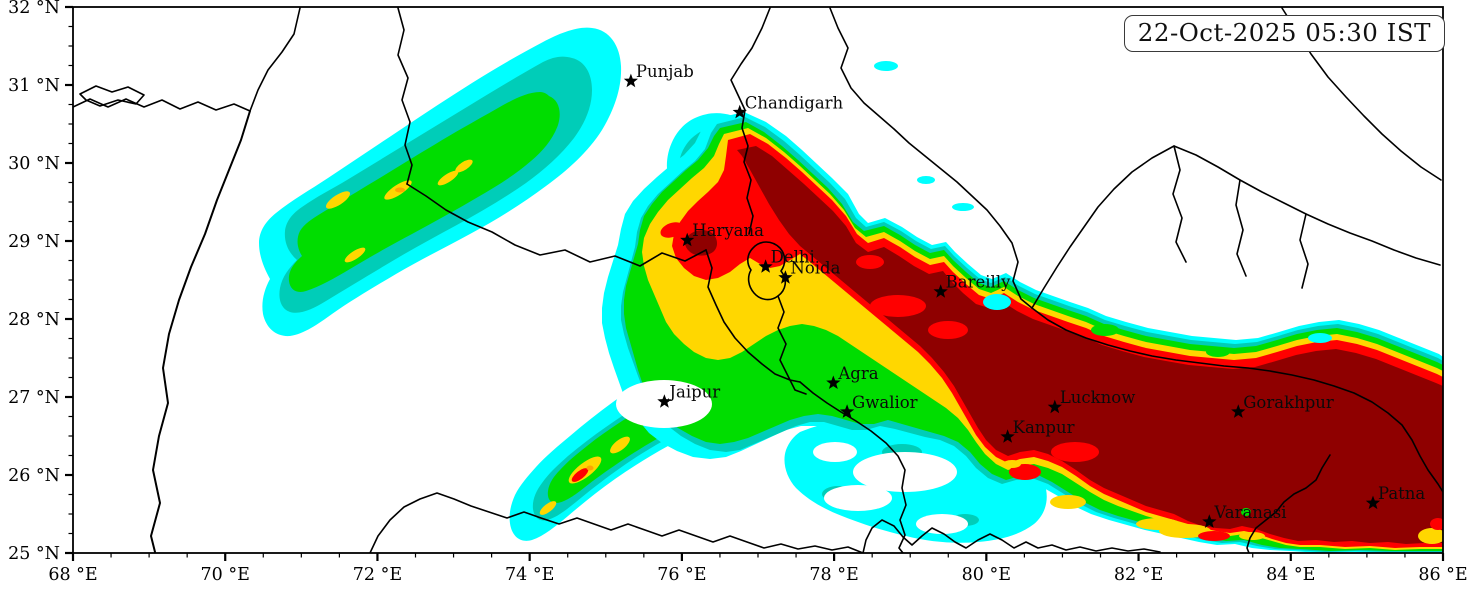 The width and height of the screenshot is (1471, 591). What do you see at coordinates (69, 280) in the screenshot?
I see `y-axis-ticks` at bounding box center [69, 280].